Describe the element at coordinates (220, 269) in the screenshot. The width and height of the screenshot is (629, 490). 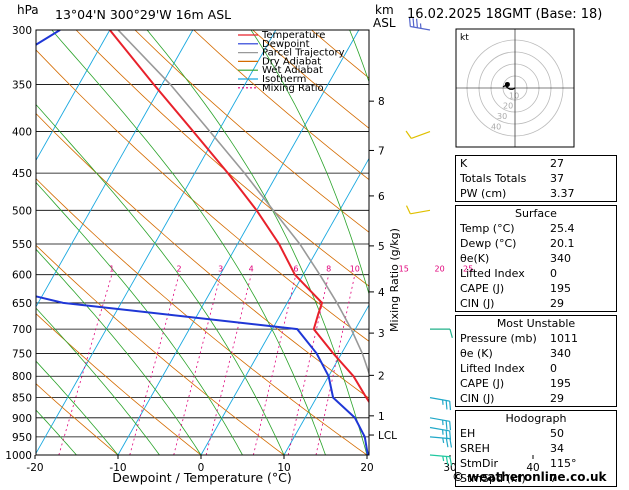
I see `mixing-ratio-label: 3` at that location.